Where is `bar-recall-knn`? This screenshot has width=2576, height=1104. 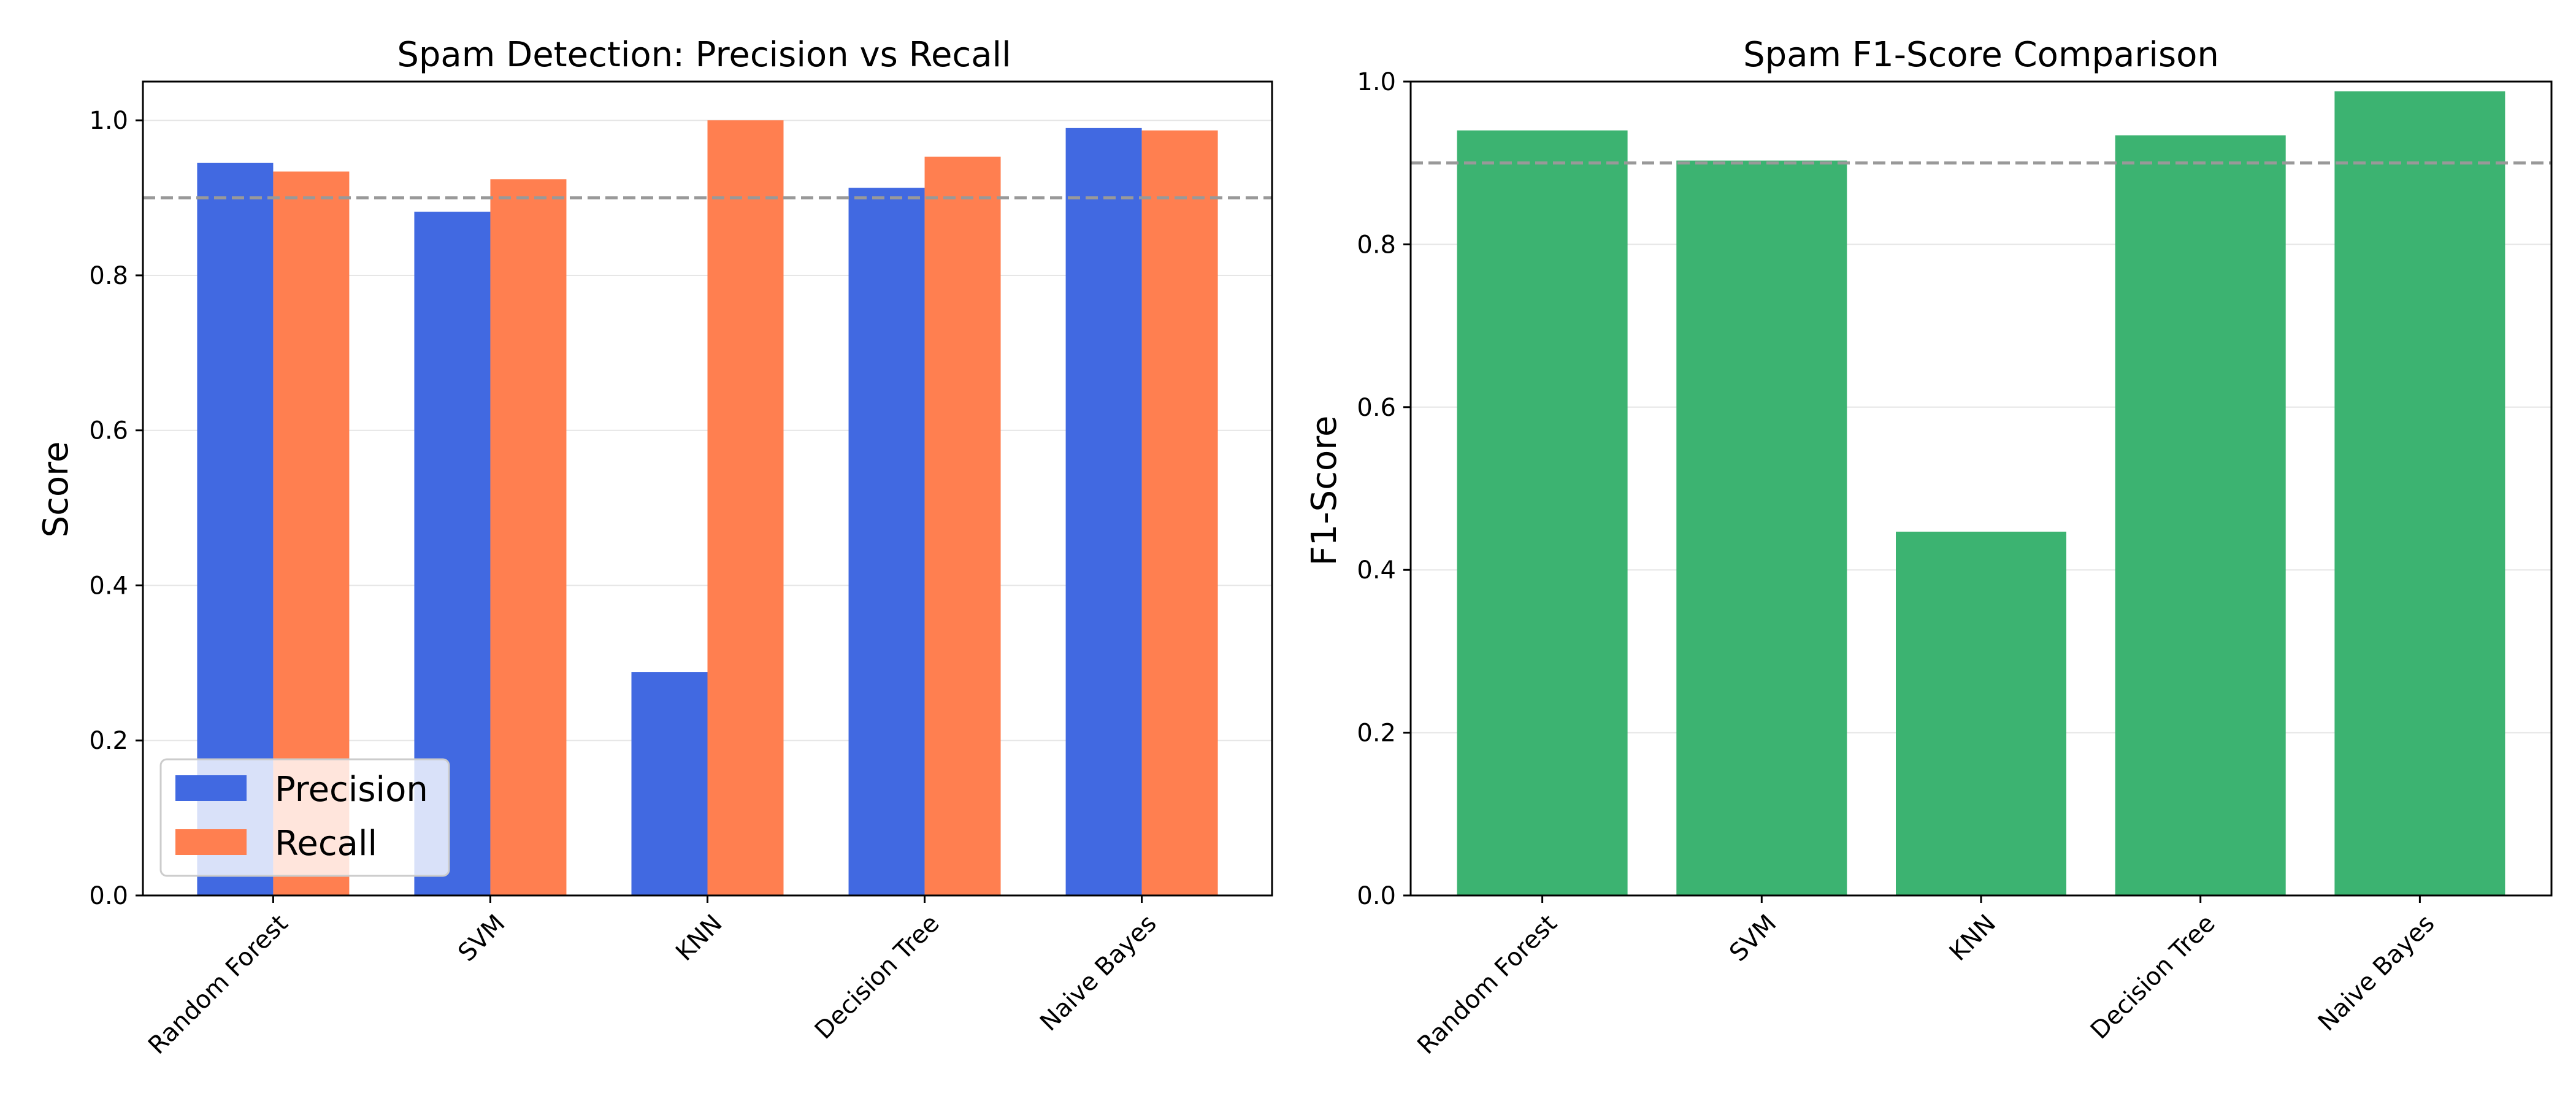
bar-recall-knn is located at coordinates (745, 508).